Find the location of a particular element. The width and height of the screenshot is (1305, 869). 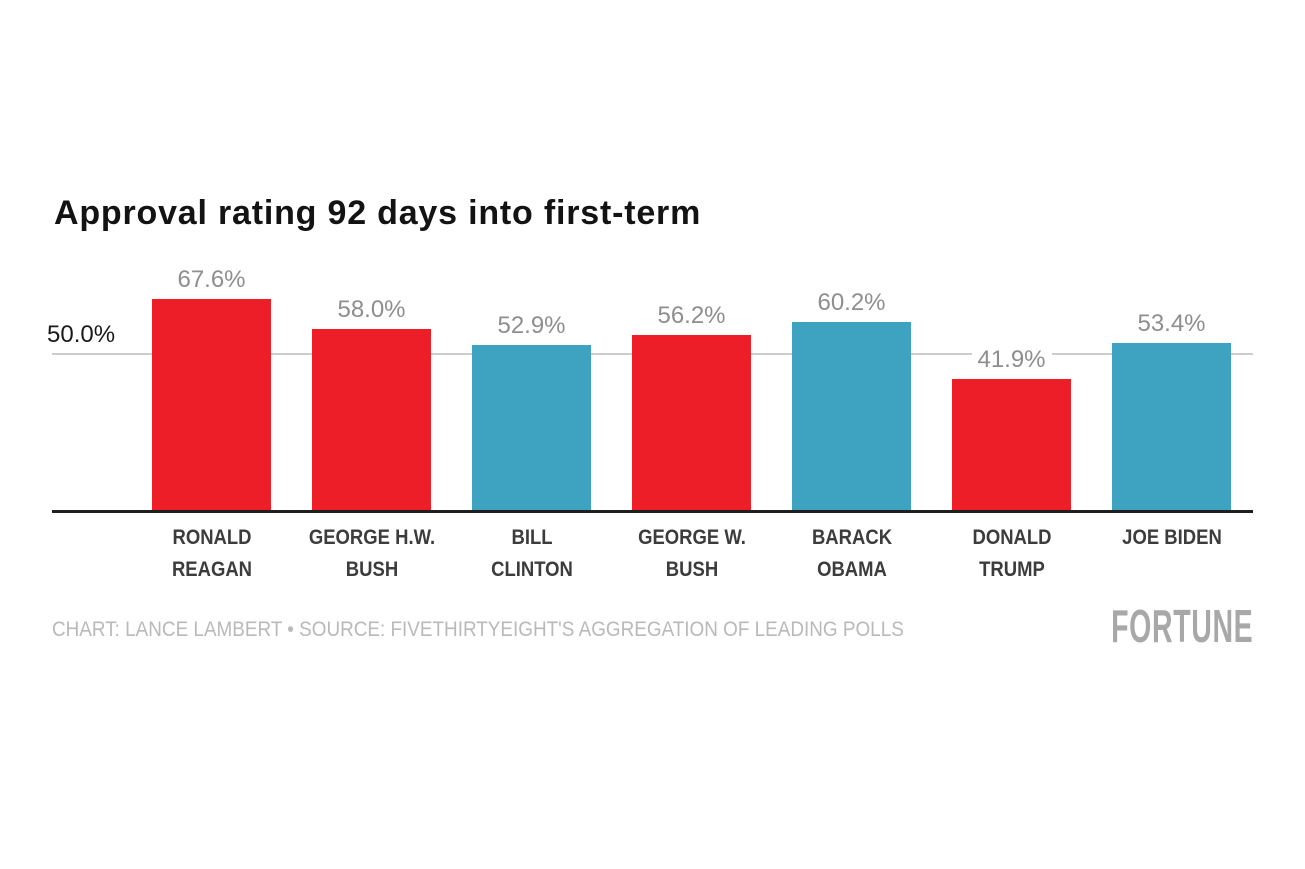

x-axis-label: BILL CLINTON is located at coordinates (531, 553).